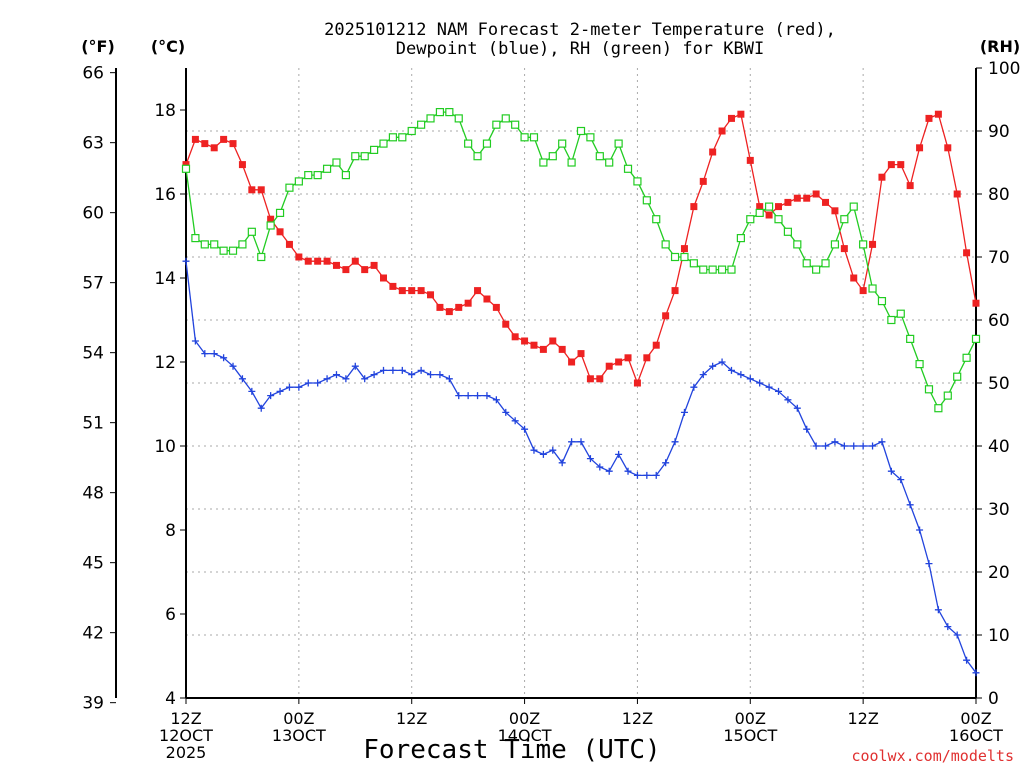  I want to click on rh-axis-label: (RH), so click(1000, 46).